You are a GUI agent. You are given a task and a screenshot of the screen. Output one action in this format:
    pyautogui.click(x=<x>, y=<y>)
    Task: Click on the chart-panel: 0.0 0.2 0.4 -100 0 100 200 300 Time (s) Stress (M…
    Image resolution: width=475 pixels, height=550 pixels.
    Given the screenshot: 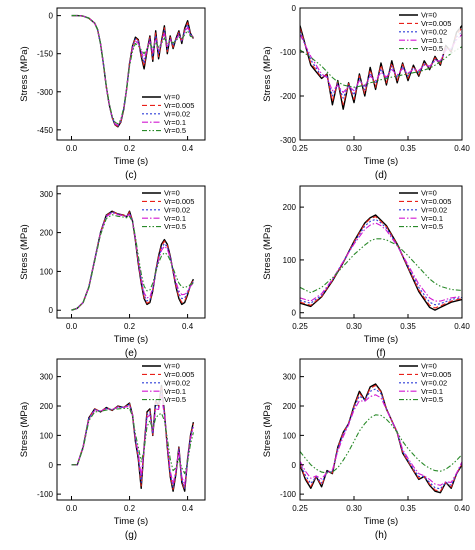 What is the action you would take?
    pyautogui.click(x=112, y=449)
    